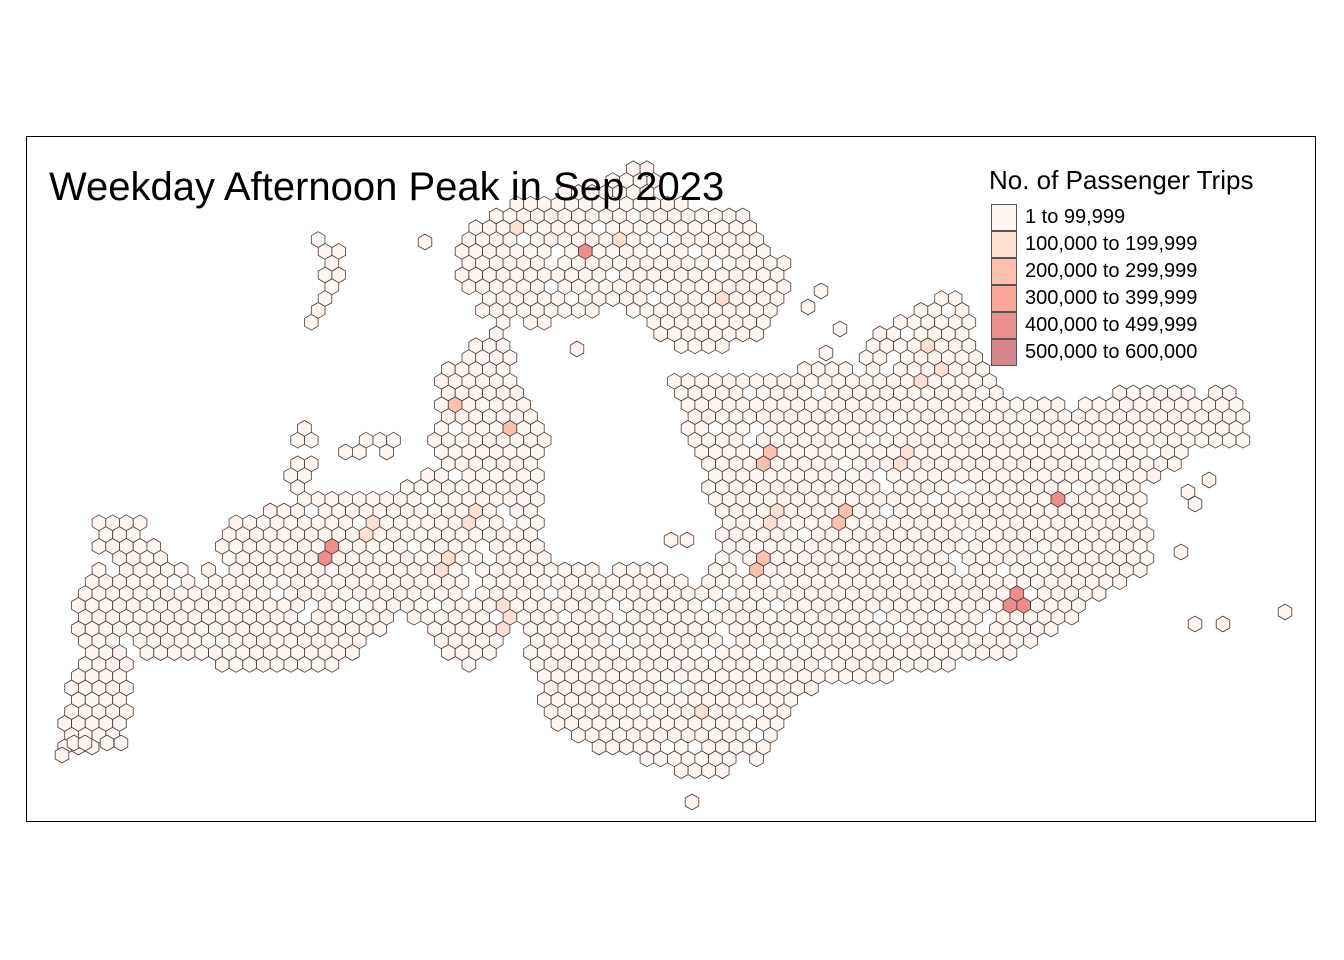  Describe the element at coordinates (387, 187) in the screenshot. I see `map-title: Weekday Afternoon Peak in Sep 2023` at that location.